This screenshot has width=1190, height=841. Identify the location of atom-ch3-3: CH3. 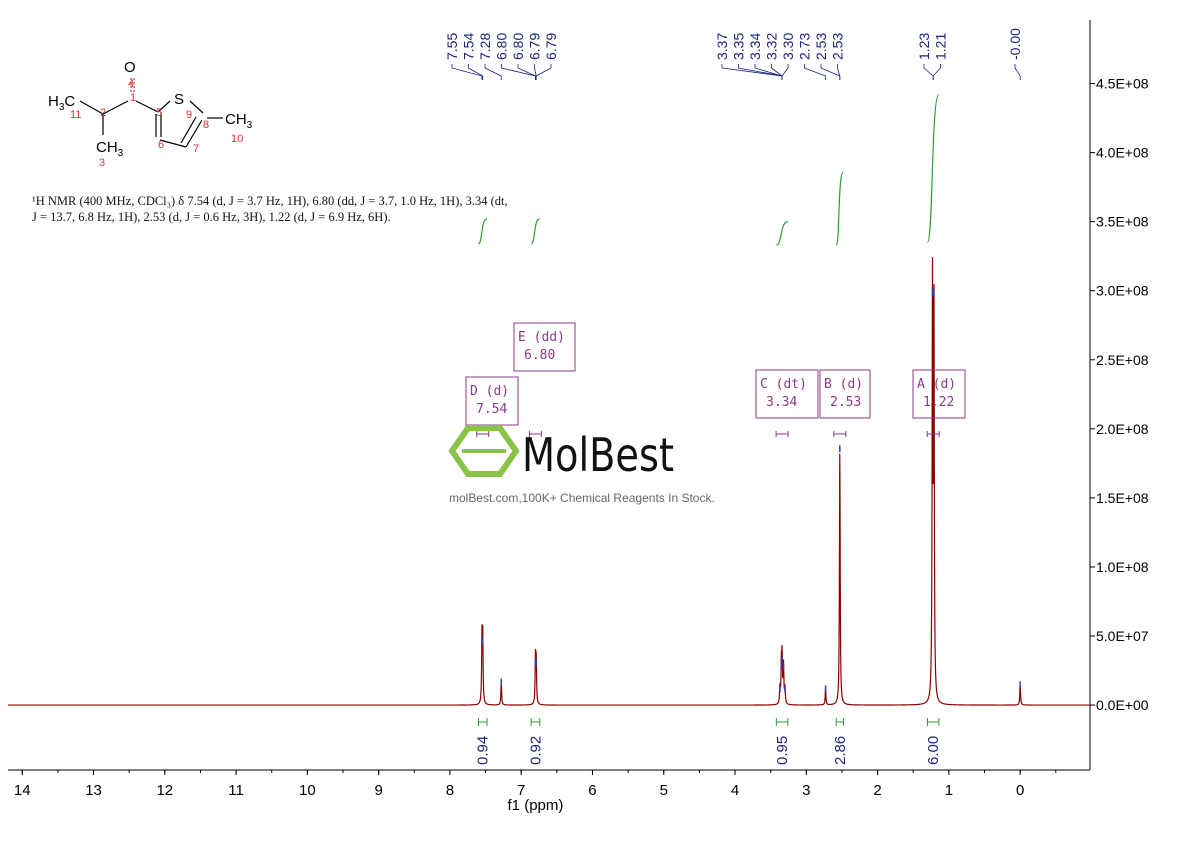
(110, 149).